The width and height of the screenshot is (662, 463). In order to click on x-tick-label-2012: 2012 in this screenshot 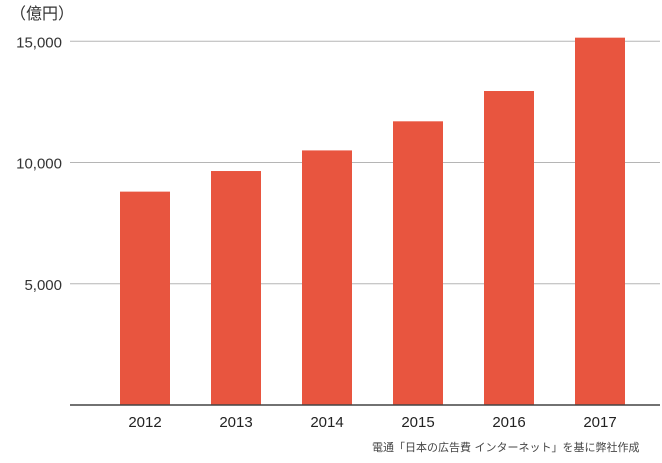, I will do `click(144, 422)`.